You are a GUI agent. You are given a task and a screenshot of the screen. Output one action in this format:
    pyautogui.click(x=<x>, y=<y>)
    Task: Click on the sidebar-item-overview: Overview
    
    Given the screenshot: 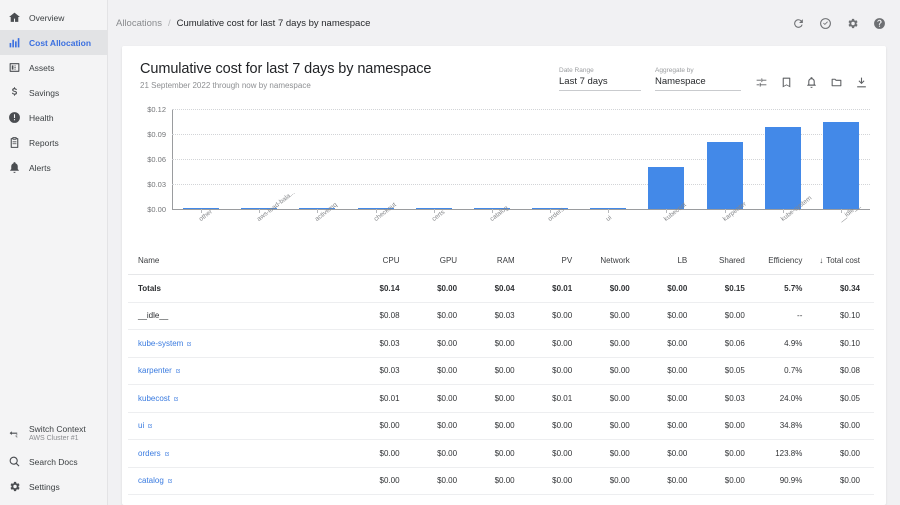 What is the action you would take?
    pyautogui.click(x=53, y=17)
    